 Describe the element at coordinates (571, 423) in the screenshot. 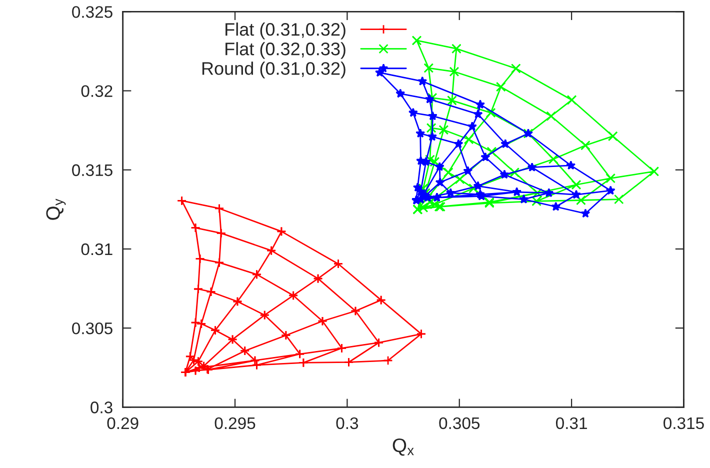

I see `x-tick-label: 0.31` at that location.